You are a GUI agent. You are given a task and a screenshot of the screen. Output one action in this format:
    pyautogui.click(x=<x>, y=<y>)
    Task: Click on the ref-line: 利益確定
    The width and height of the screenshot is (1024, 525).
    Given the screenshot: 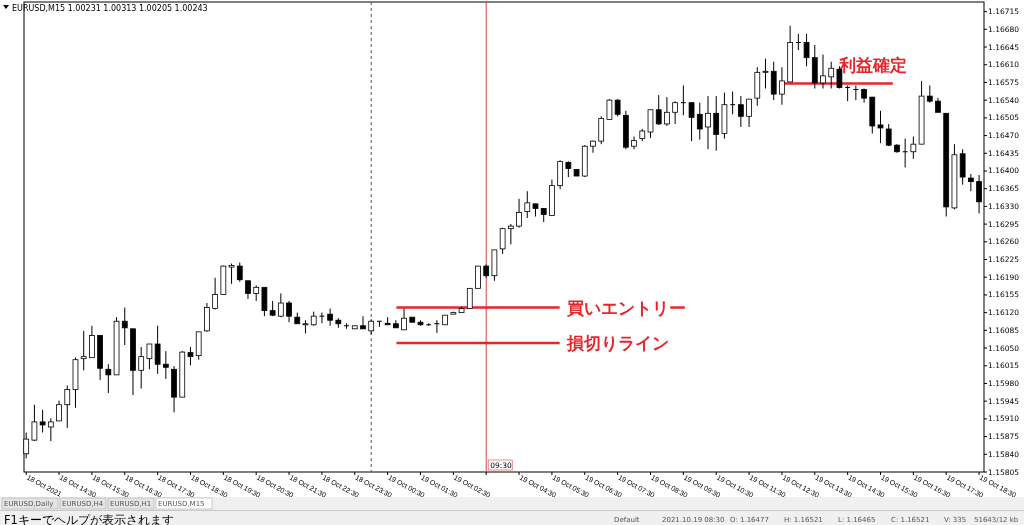 What is the action you would take?
    pyautogui.click(x=845, y=70)
    